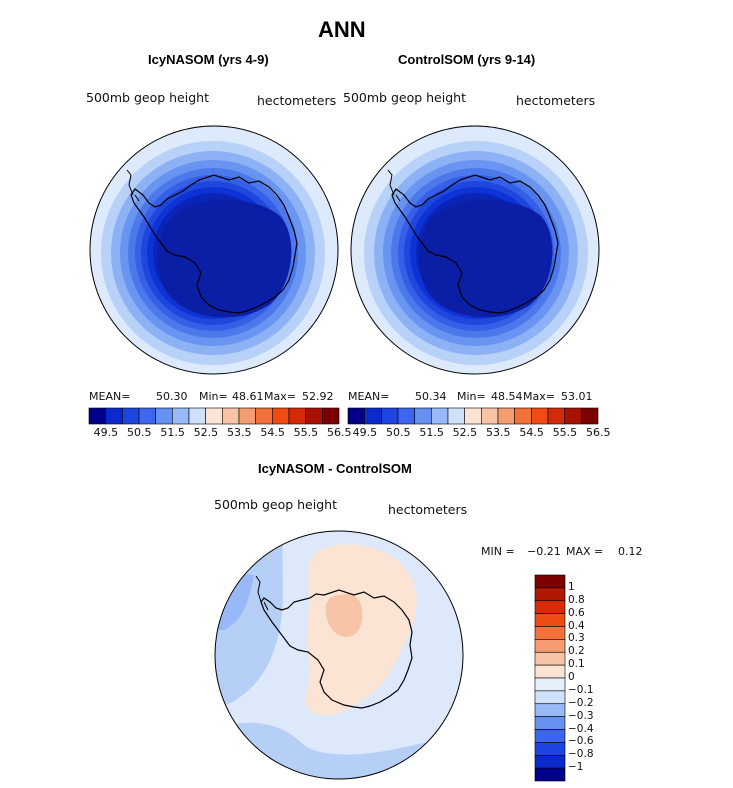 The width and height of the screenshot is (733, 788). I want to click on left-variable-label: 500mb geop height, so click(147, 97).